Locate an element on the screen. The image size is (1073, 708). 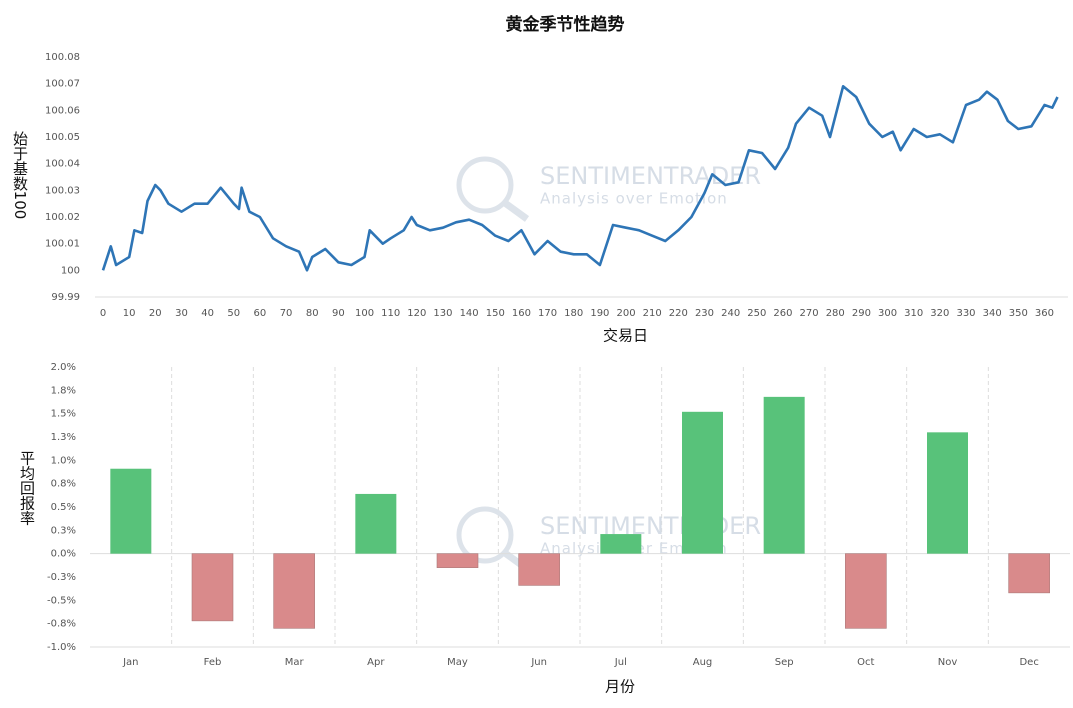
watermark-title: SENTIMENTRADER is located at coordinates (650, 526).